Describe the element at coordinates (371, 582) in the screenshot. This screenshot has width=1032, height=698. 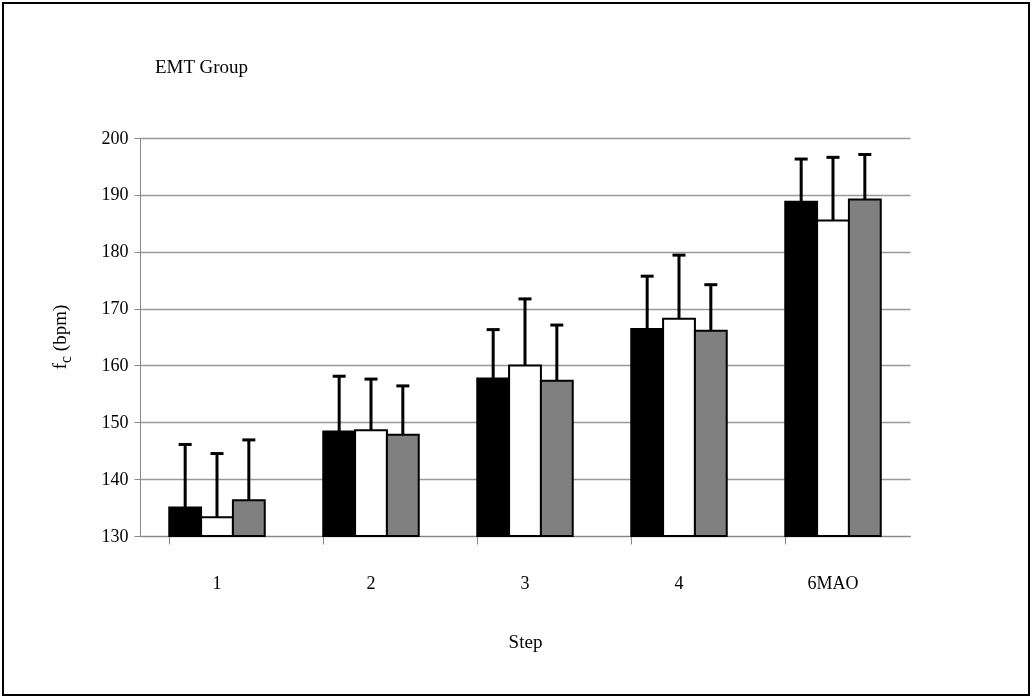
I see `x-tick-label: 2` at that location.